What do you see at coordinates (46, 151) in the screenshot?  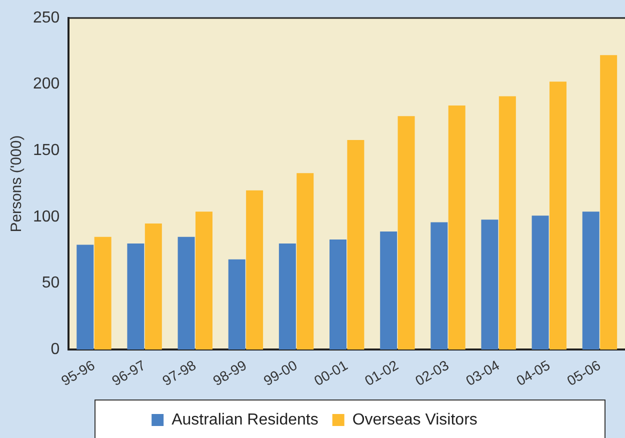 I see `y-tick-label: 150` at bounding box center [46, 151].